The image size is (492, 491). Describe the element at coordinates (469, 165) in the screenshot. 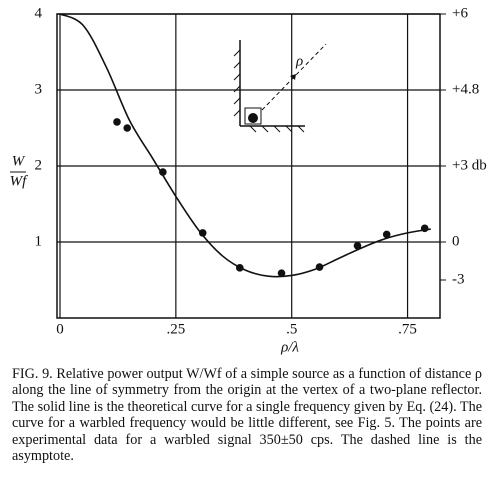

I see `right-tick-label: +3 db` at that location.